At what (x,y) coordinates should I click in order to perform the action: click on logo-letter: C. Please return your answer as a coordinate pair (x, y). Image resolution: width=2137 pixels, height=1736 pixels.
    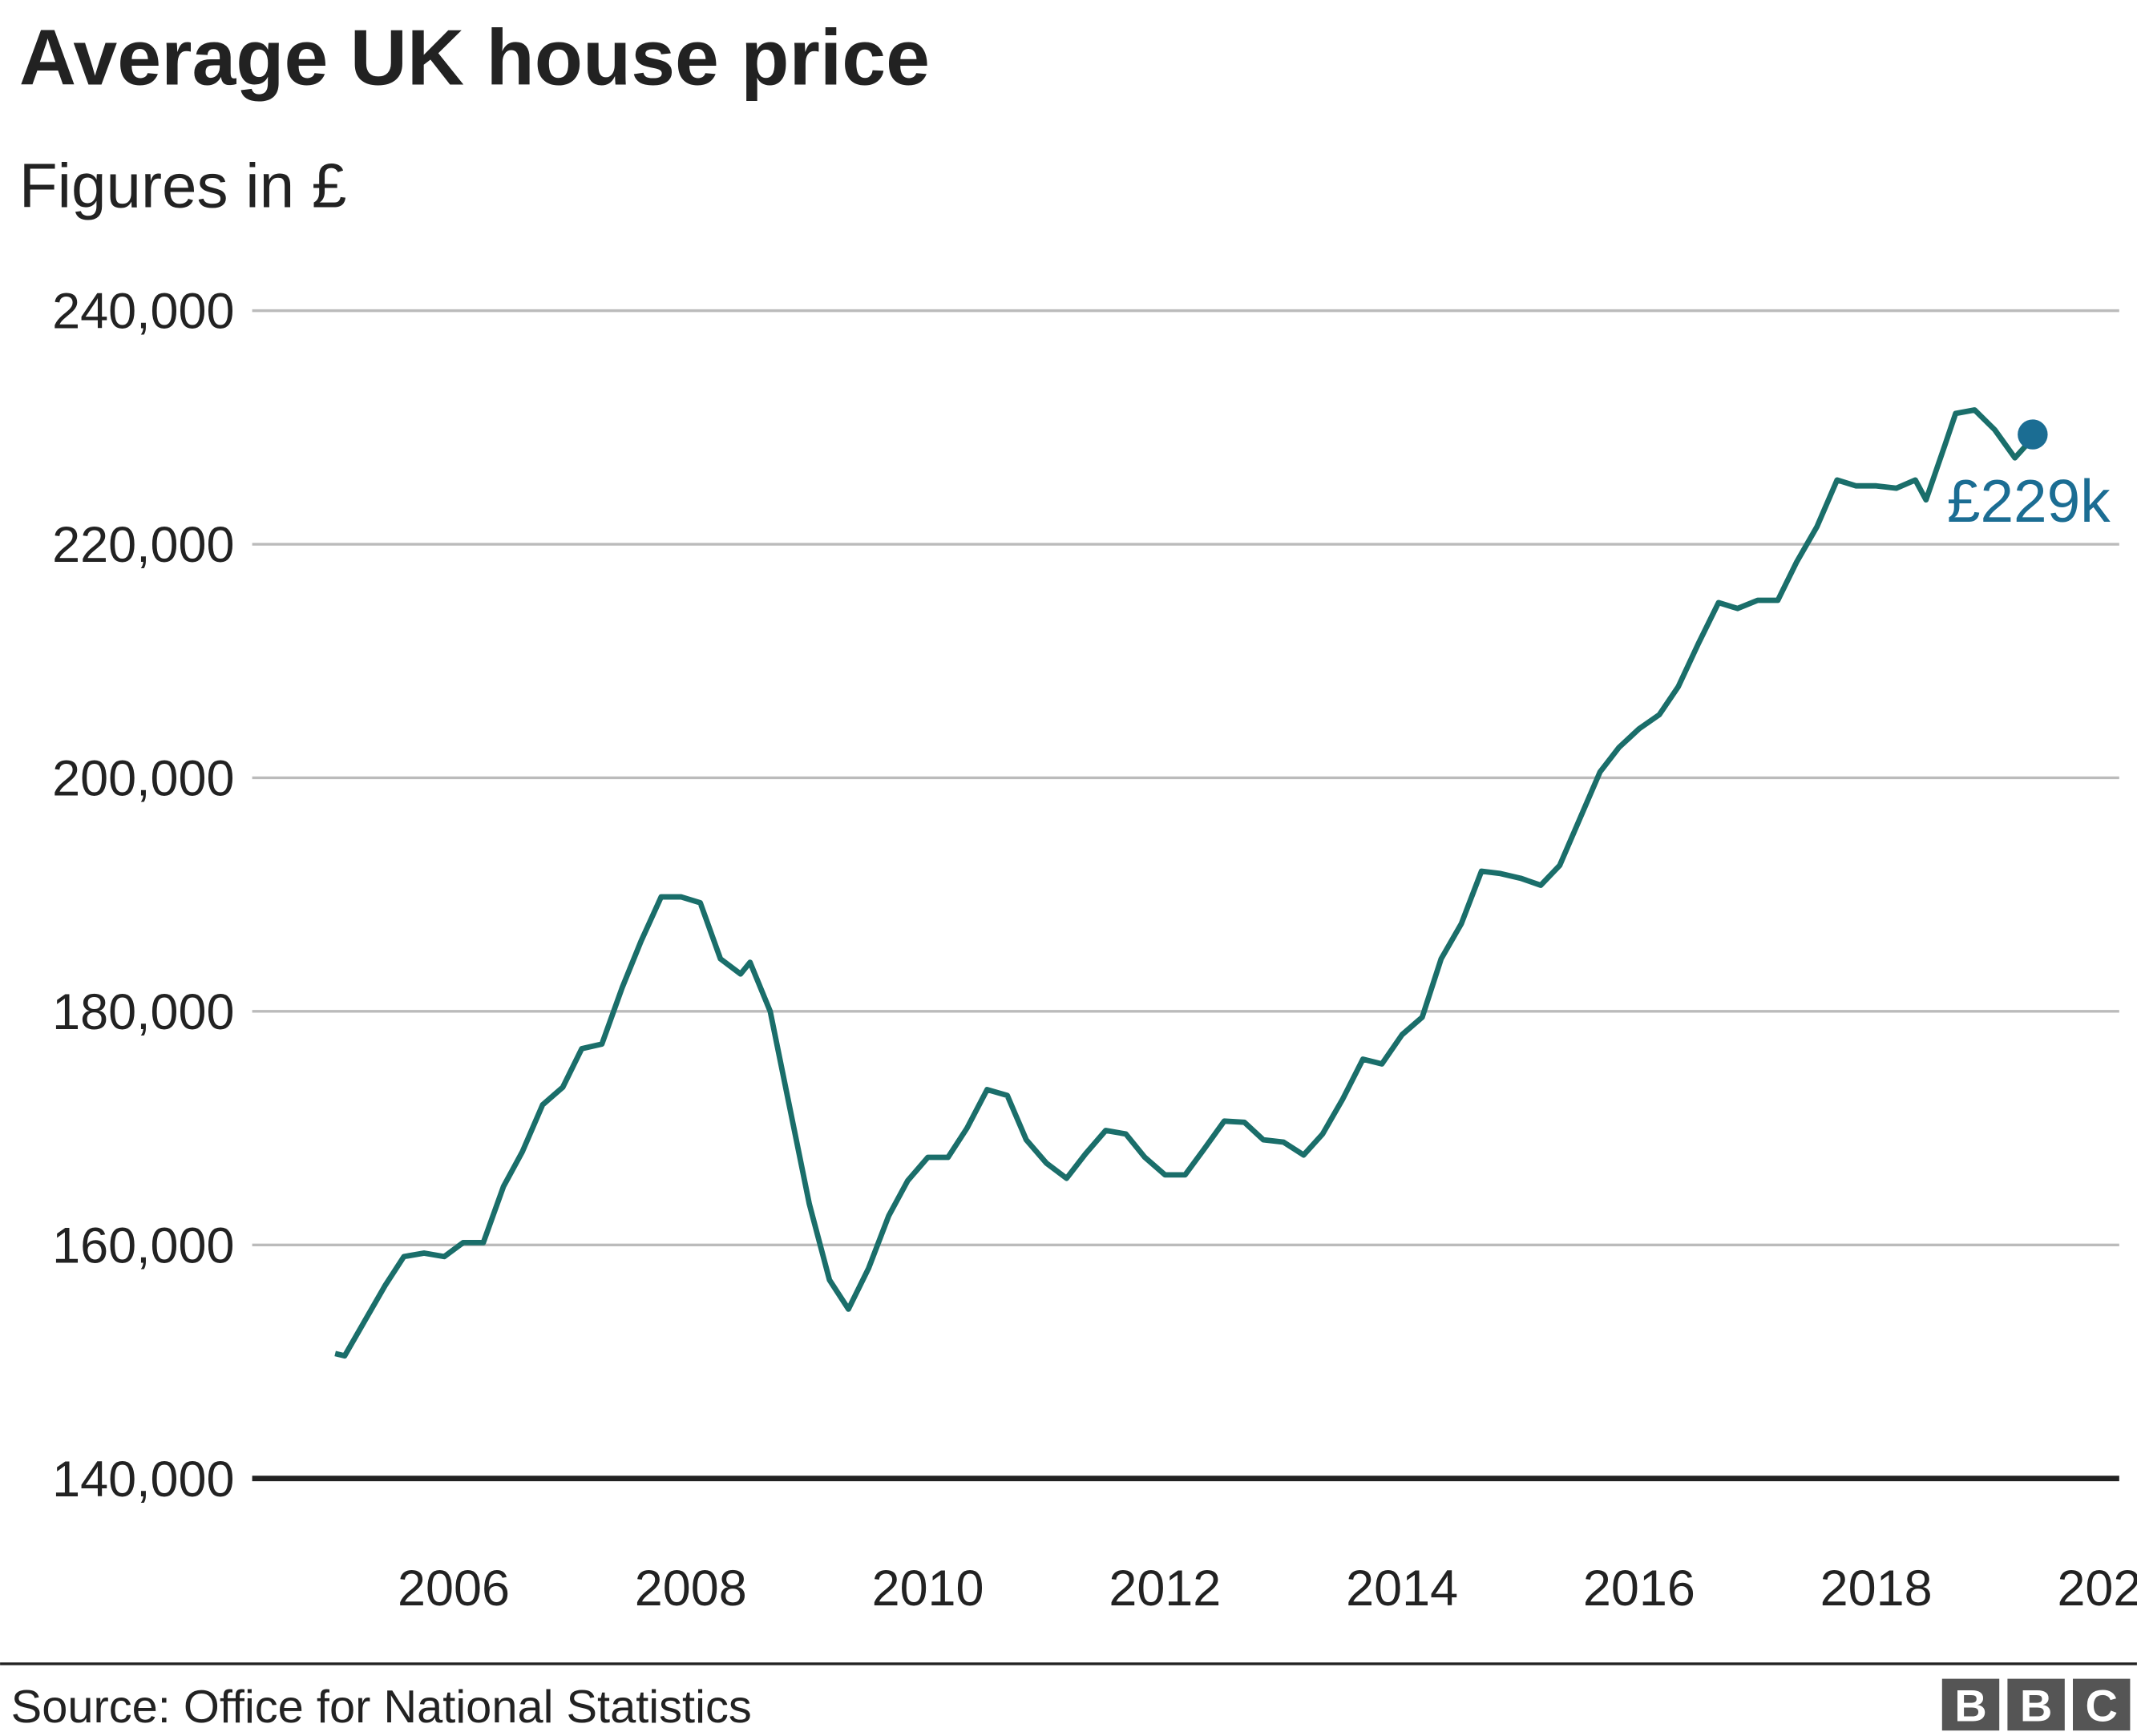
    Looking at the image, I should click on (2101, 1705).